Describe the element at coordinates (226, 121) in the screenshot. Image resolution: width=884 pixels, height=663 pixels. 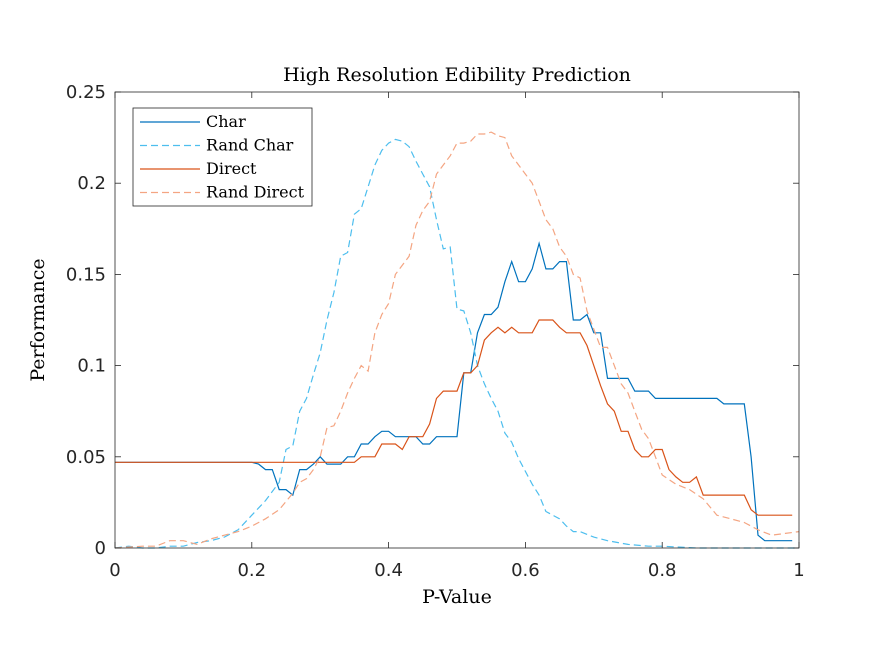
I see `legend-entry: Char` at that location.